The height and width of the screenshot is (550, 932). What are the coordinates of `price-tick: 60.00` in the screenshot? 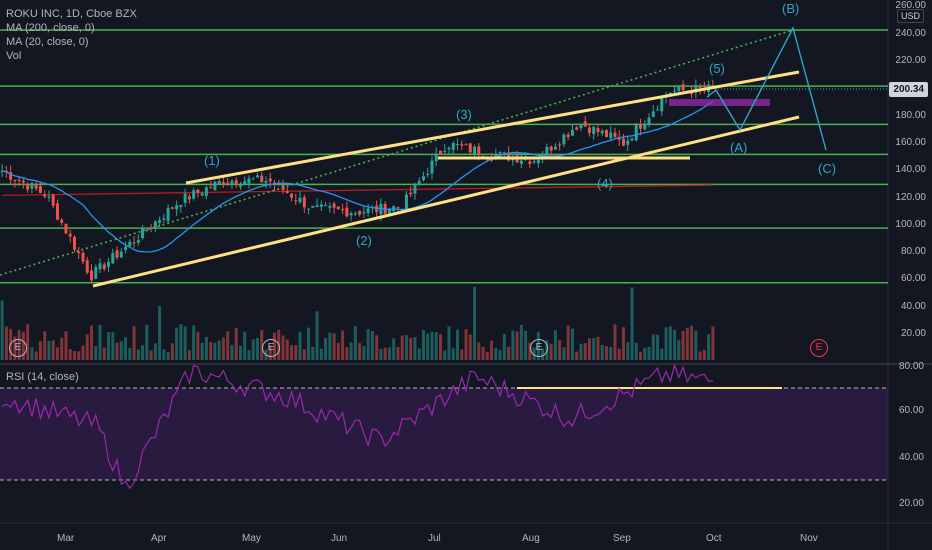 It's located at (913, 278).